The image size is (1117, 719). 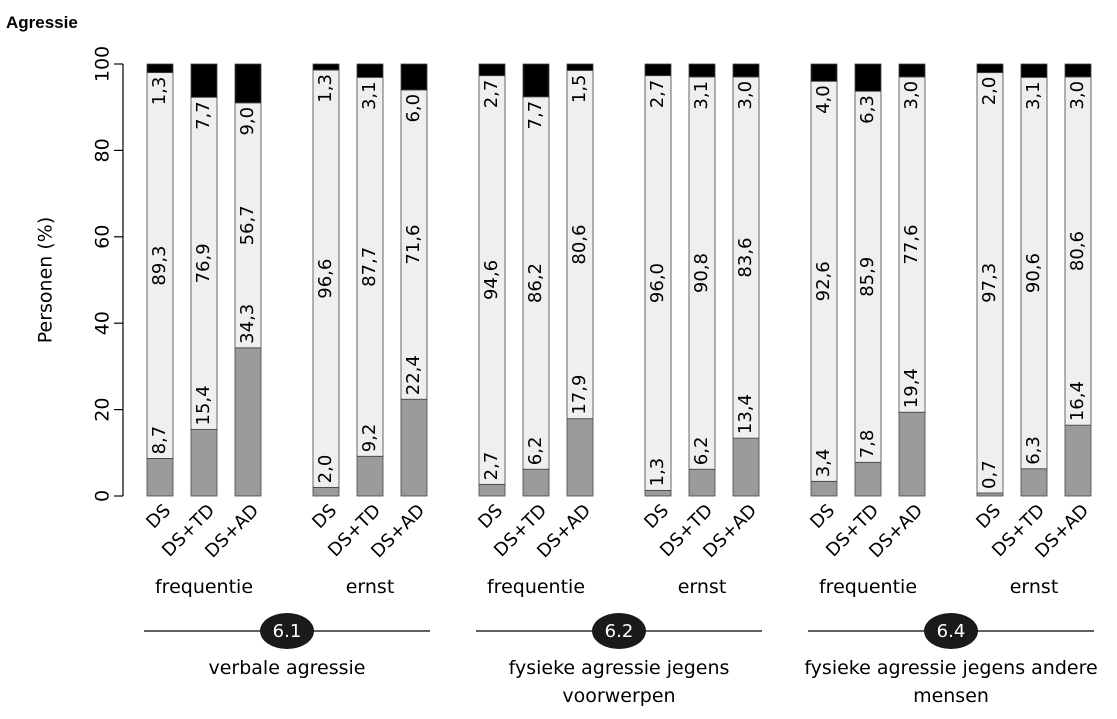 I want to click on y-tick-label: 0, so click(x=103, y=496).